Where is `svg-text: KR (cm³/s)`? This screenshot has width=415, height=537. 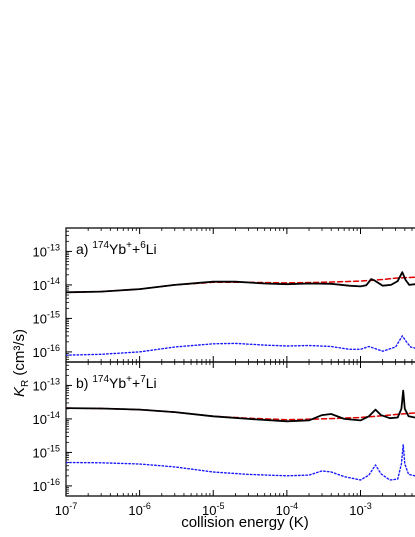 svg-text: KR (cm³/s) is located at coordinates (21, 363).